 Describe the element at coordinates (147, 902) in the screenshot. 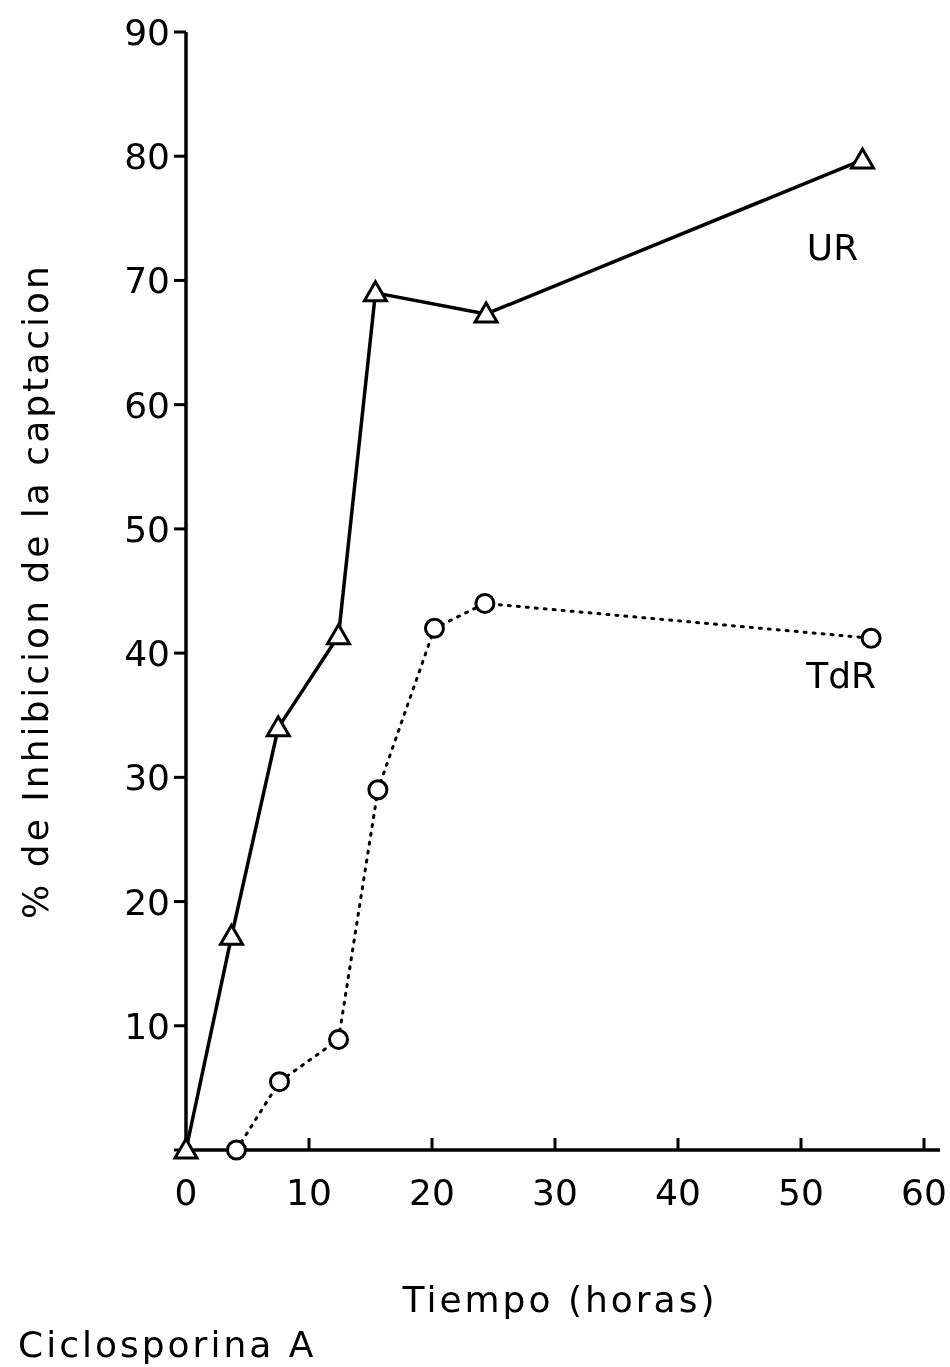

I see `y-tick-label: 20` at that location.